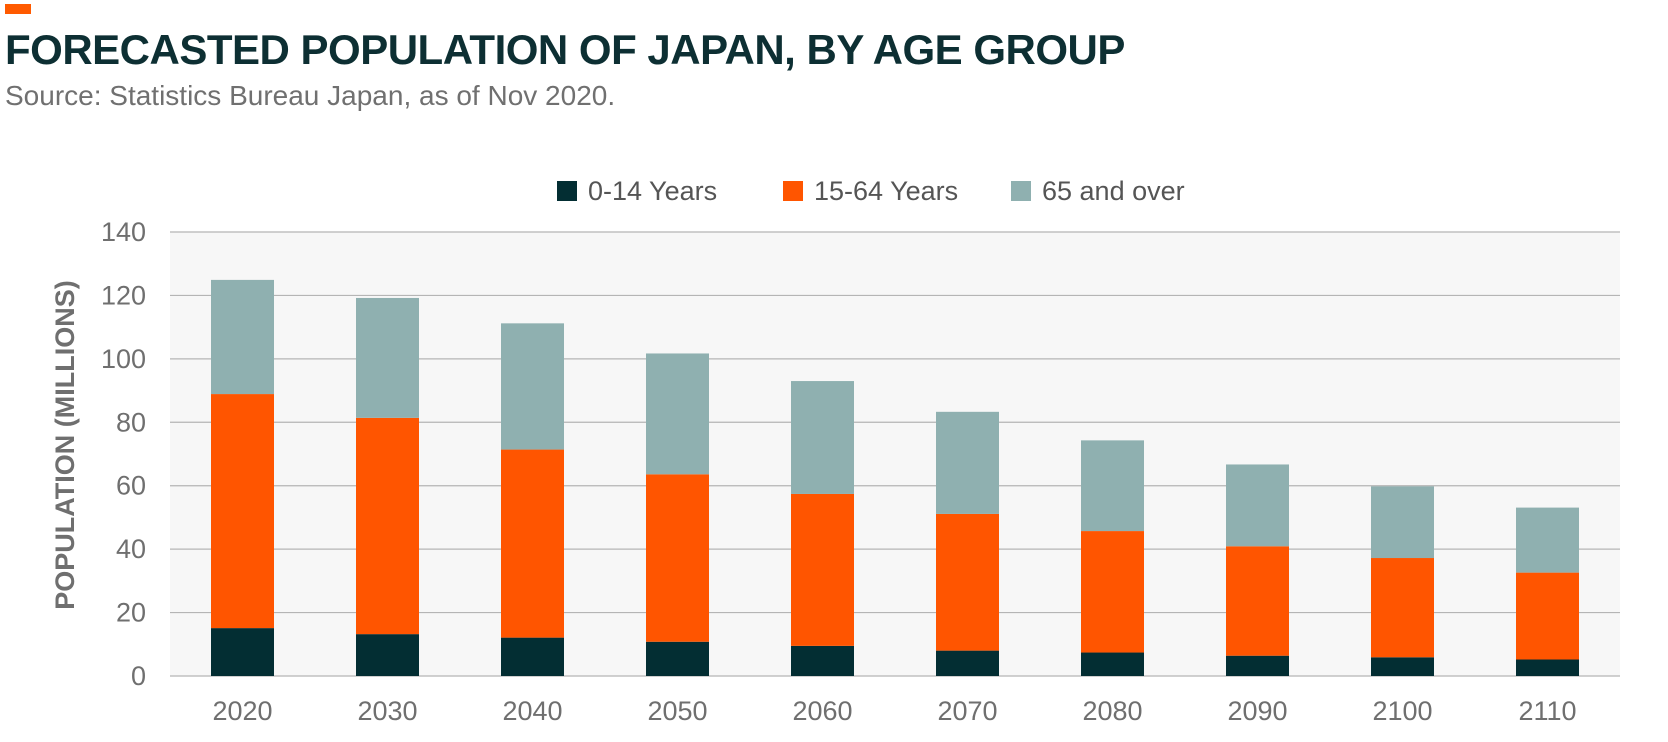  Describe the element at coordinates (131, 613) in the screenshot. I see `y-tick-label: 20` at that location.